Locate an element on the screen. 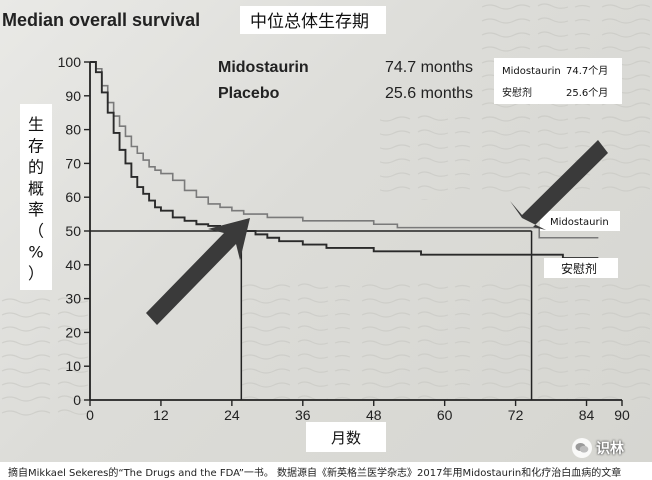 The height and width of the screenshot is (480, 652). arrow-right-icon is located at coordinates (559, 185).